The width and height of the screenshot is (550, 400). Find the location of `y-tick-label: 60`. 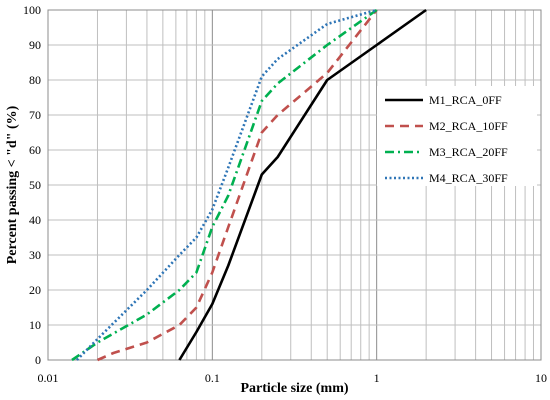

y-tick-label: 60 is located at coordinates (35, 150).